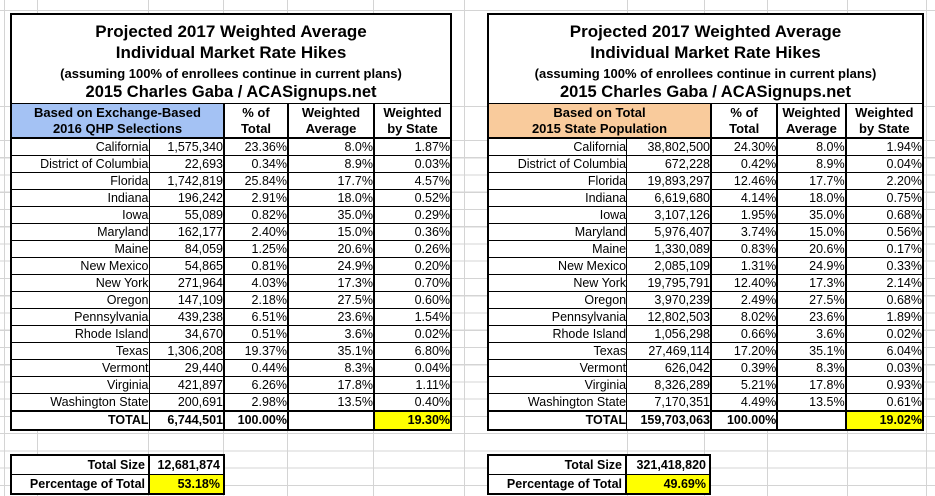 The image size is (935, 496). Describe the element at coordinates (557, 146) in the screenshot. I see `cell-state-name: California` at that location.